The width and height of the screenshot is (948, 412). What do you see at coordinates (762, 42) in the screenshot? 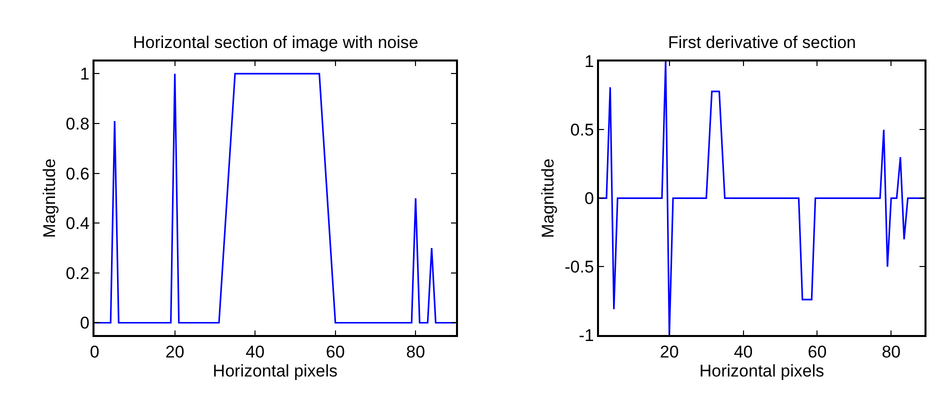
I see `chart-title: First derivative of section` at bounding box center [762, 42].